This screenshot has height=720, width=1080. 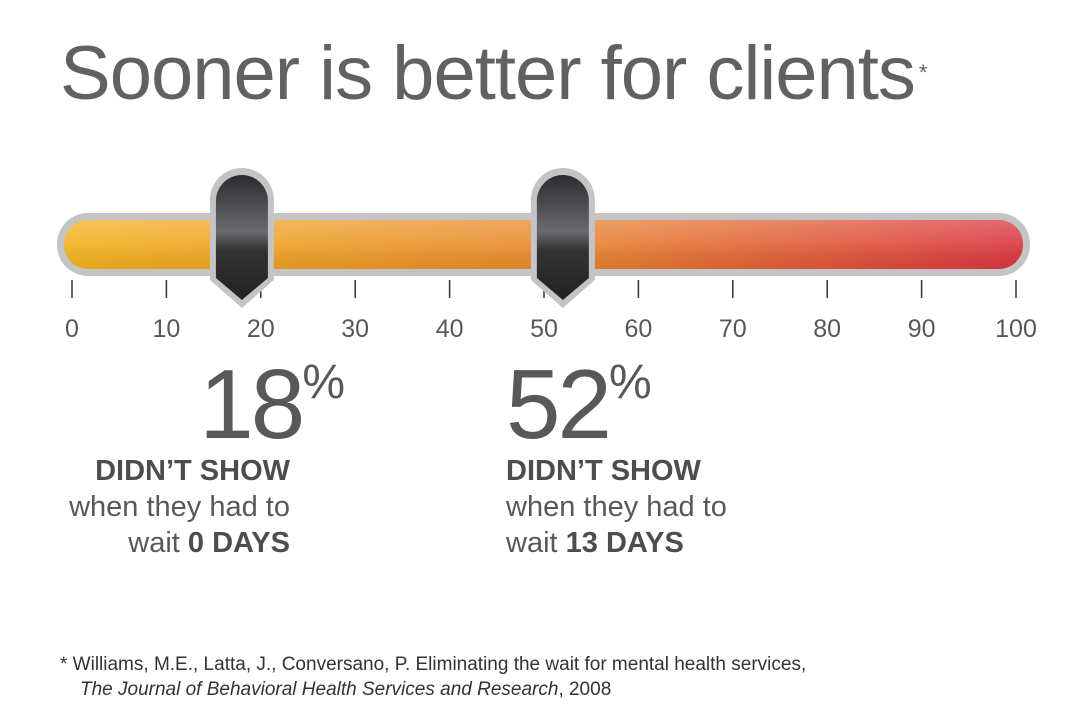 I want to click on tick-label: 0, so click(x=72, y=329).